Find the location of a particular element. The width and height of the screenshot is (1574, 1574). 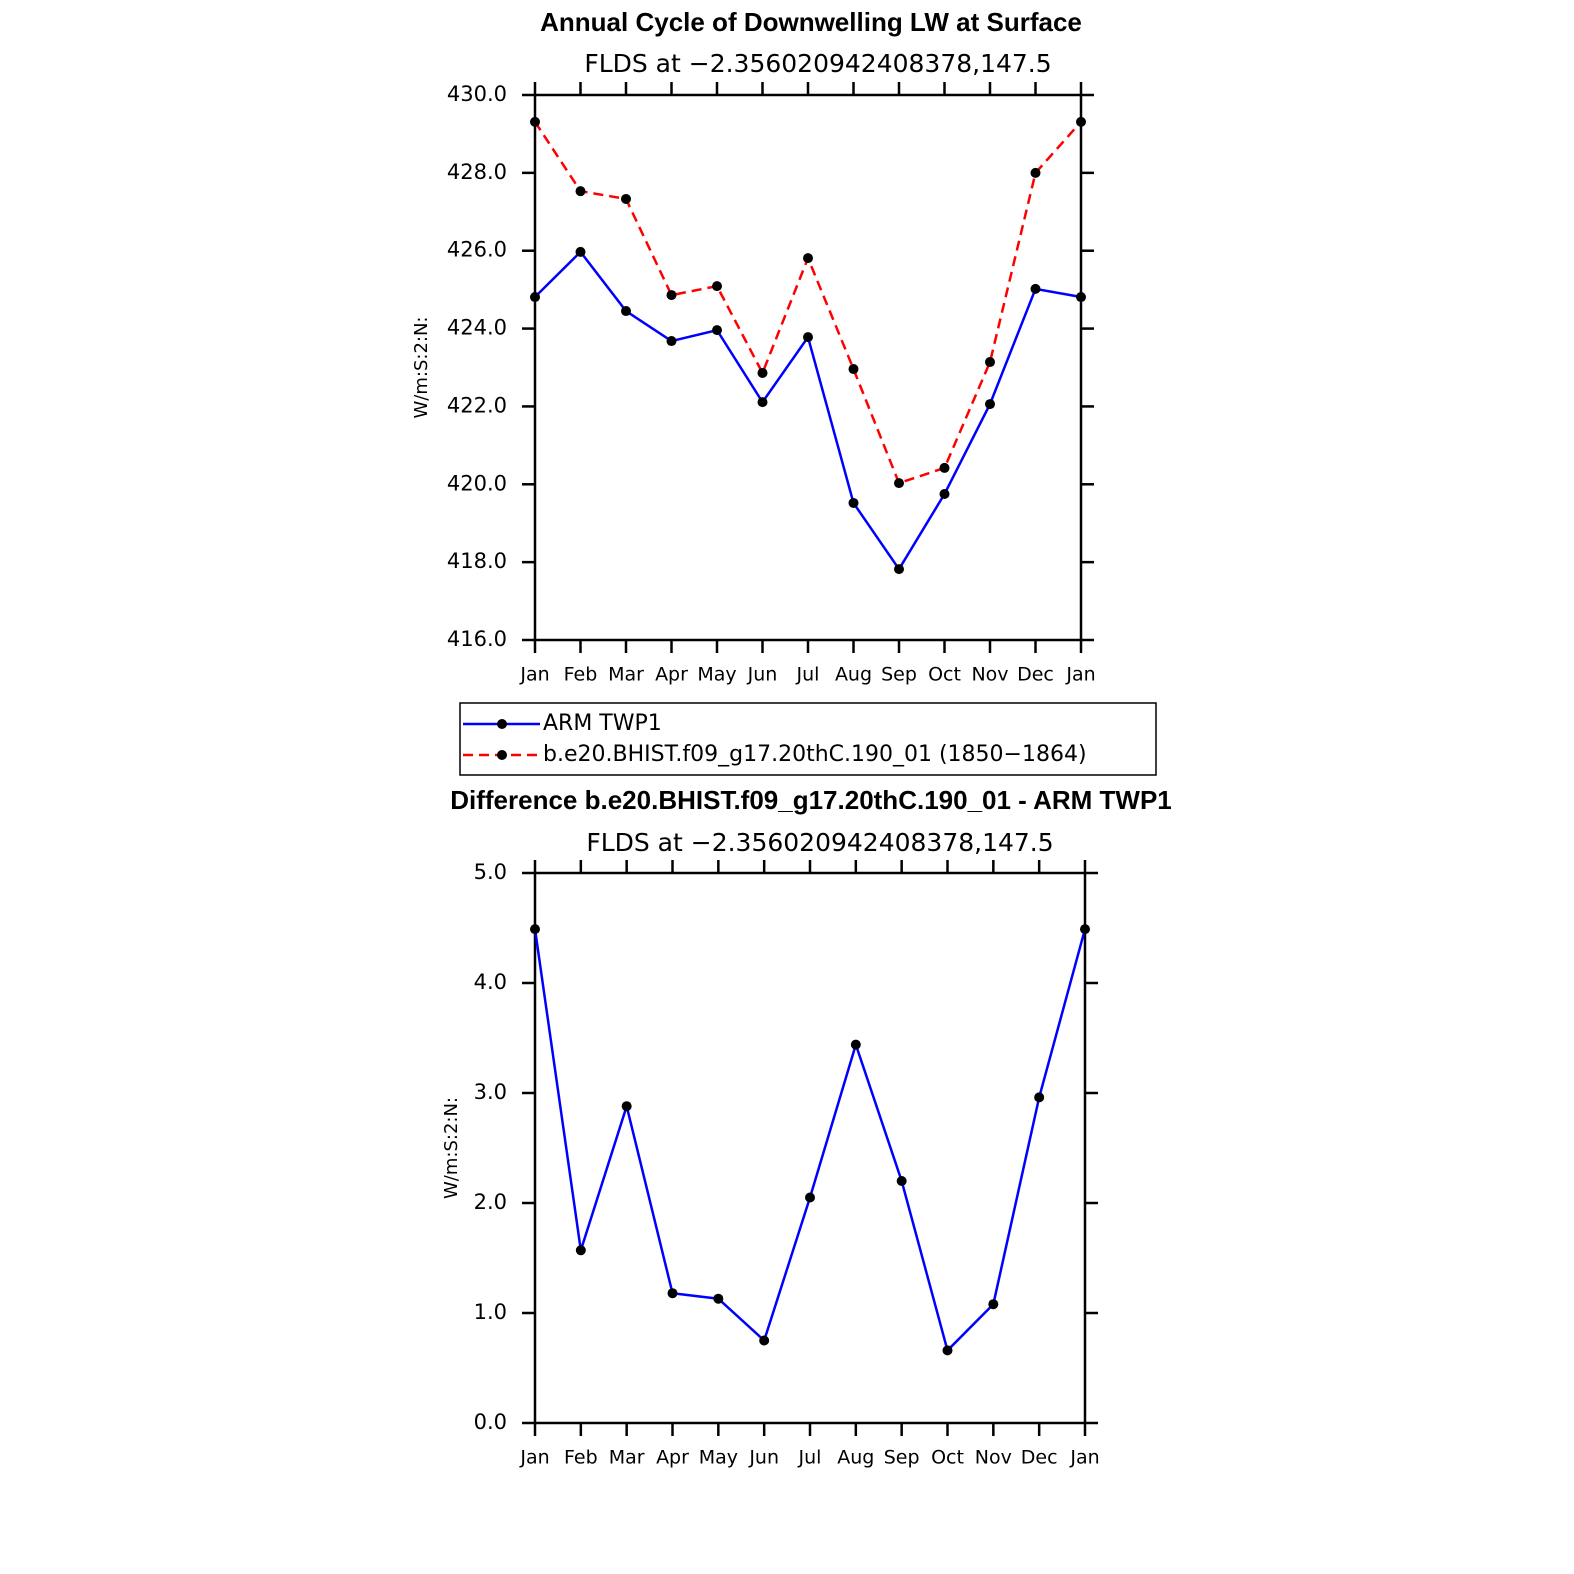

legend-box is located at coordinates (808, 739).